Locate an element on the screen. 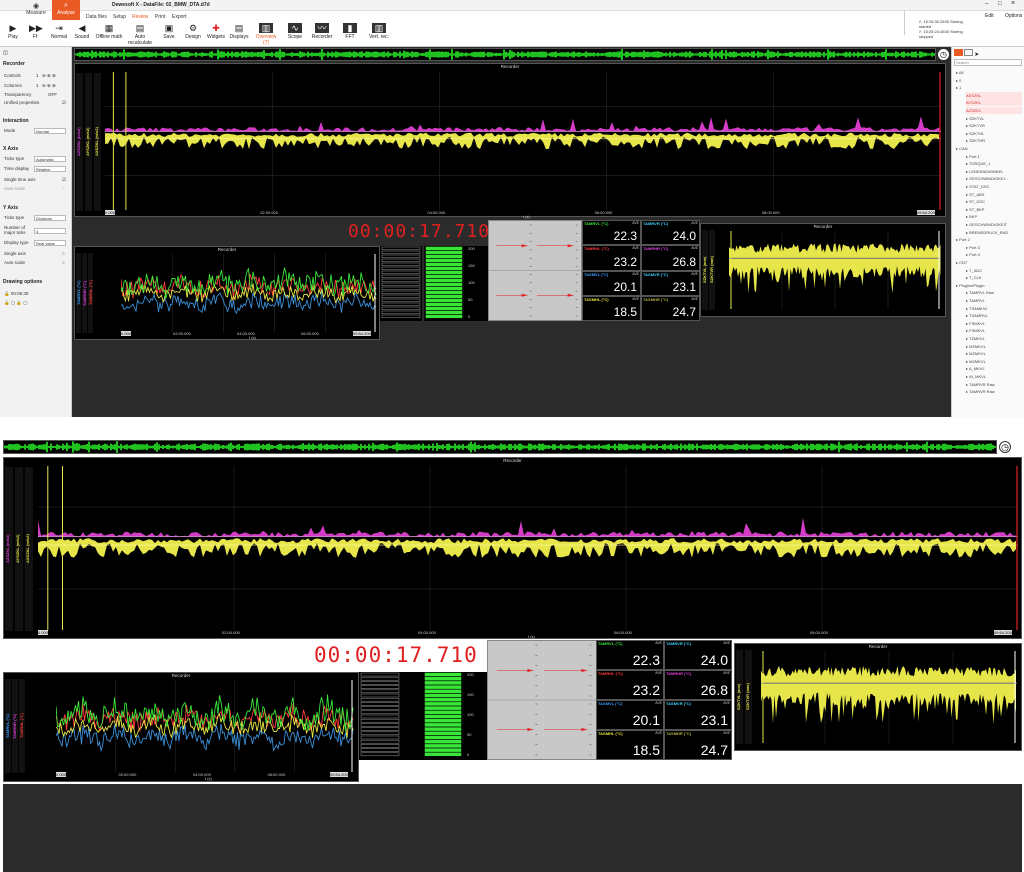  overview-strip is located at coordinates (505, 54).